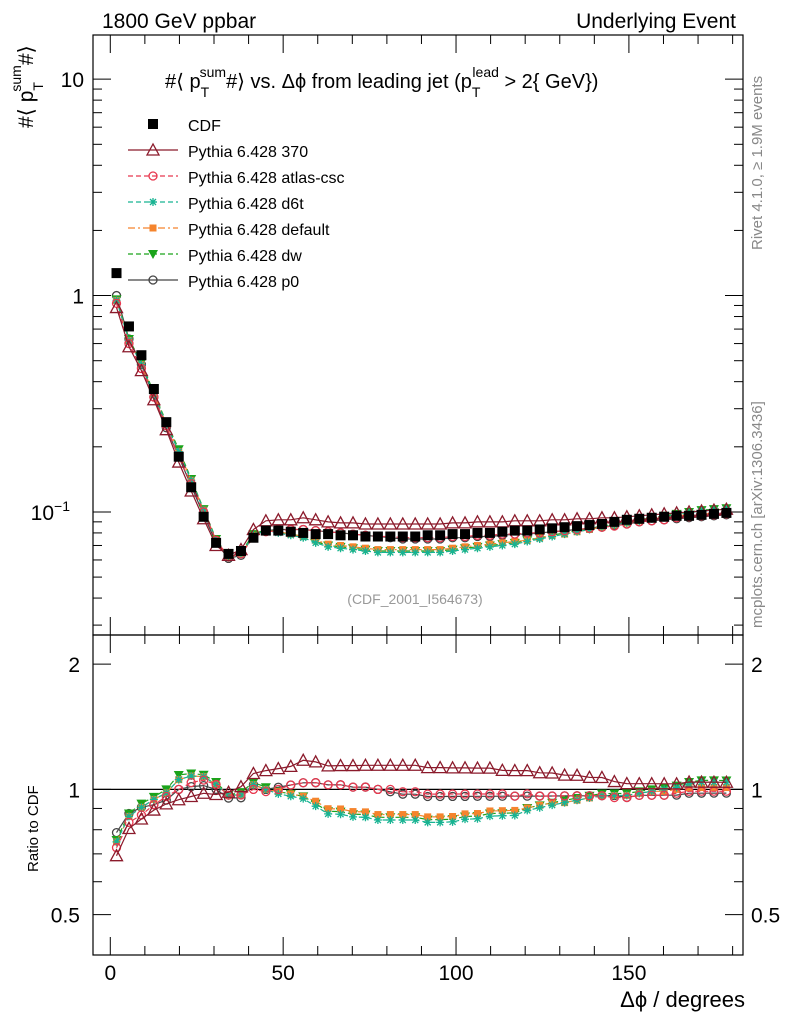 This screenshot has width=786, height=1024. Describe the element at coordinates (51, 511) in the screenshot. I see `y-tick-label-0.1: 10−1` at that location.